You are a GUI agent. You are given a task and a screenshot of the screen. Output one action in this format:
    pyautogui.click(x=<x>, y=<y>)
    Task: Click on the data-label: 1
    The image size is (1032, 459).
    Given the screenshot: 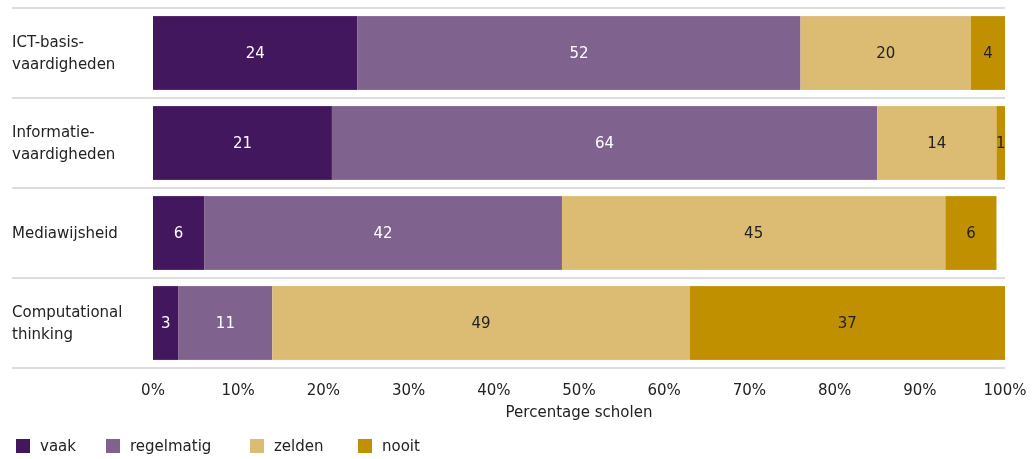 What is the action you would take?
    pyautogui.click(x=1000, y=143)
    